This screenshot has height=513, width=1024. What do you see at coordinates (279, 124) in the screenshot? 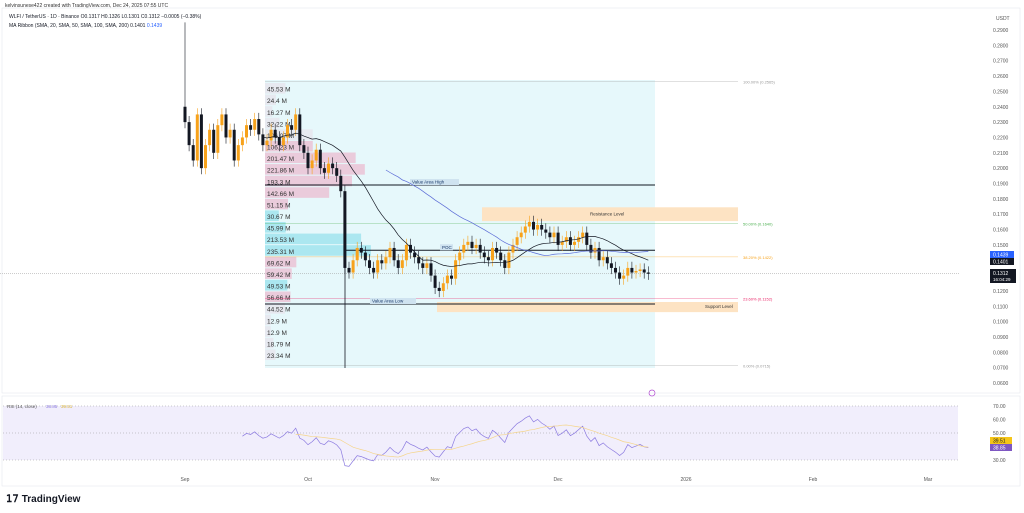
I see `volume-profile-label: 32.22 M` at bounding box center [279, 124].